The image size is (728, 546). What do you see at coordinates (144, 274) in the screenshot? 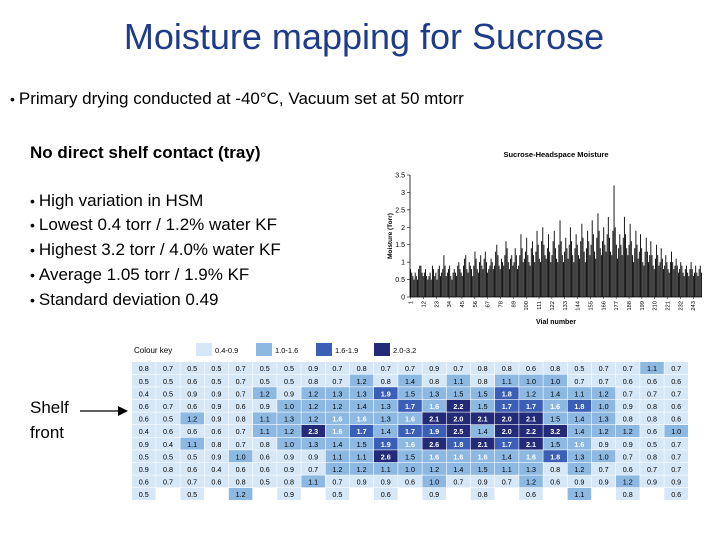
I see `bullet-text: Average 1.05 torr / 1.9% KF` at bounding box center [144, 274].